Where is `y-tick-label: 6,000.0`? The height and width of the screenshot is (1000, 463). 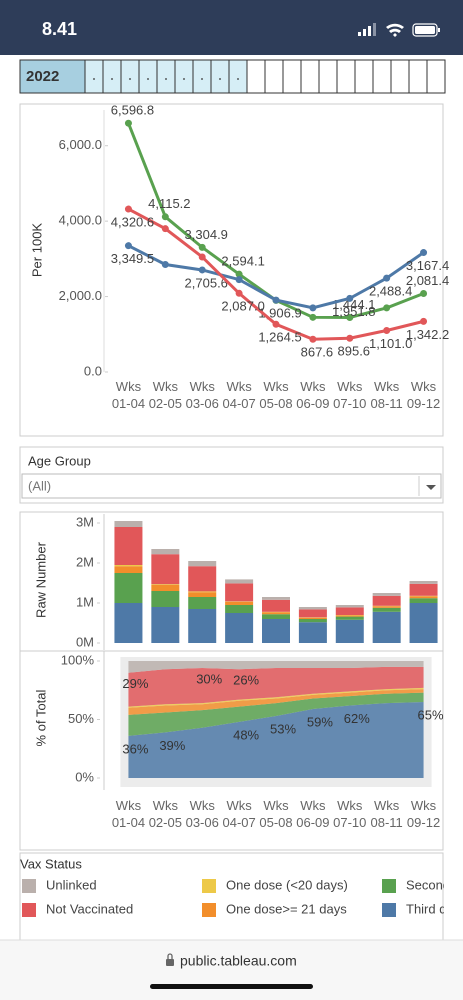
y-tick-label: 6,000.0 is located at coordinates (80, 144).